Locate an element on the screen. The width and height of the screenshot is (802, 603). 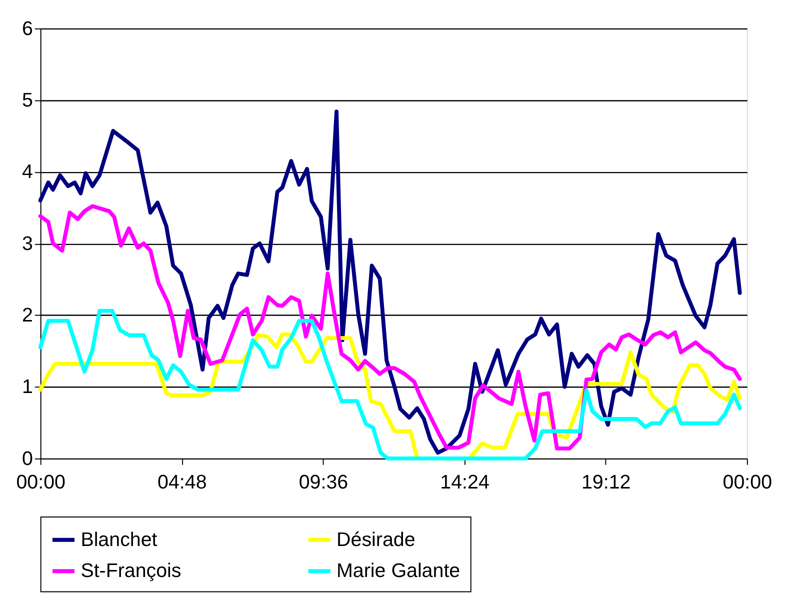
x-tick-label: 14:24 is located at coordinates (465, 482).